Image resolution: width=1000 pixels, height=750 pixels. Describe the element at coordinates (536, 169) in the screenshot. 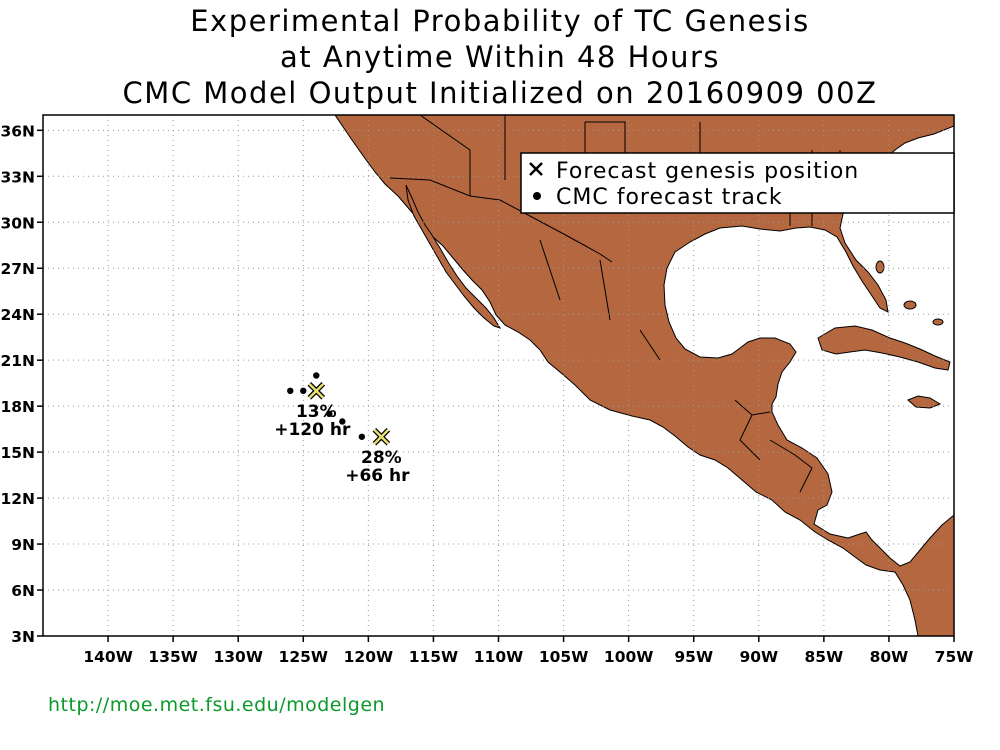

I see `legend-x-icon` at that location.